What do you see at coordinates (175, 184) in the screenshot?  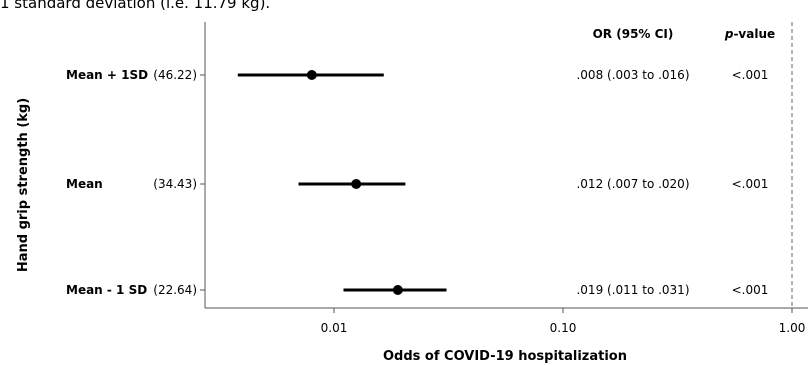 I see `row-value: (34.43)` at bounding box center [175, 184].